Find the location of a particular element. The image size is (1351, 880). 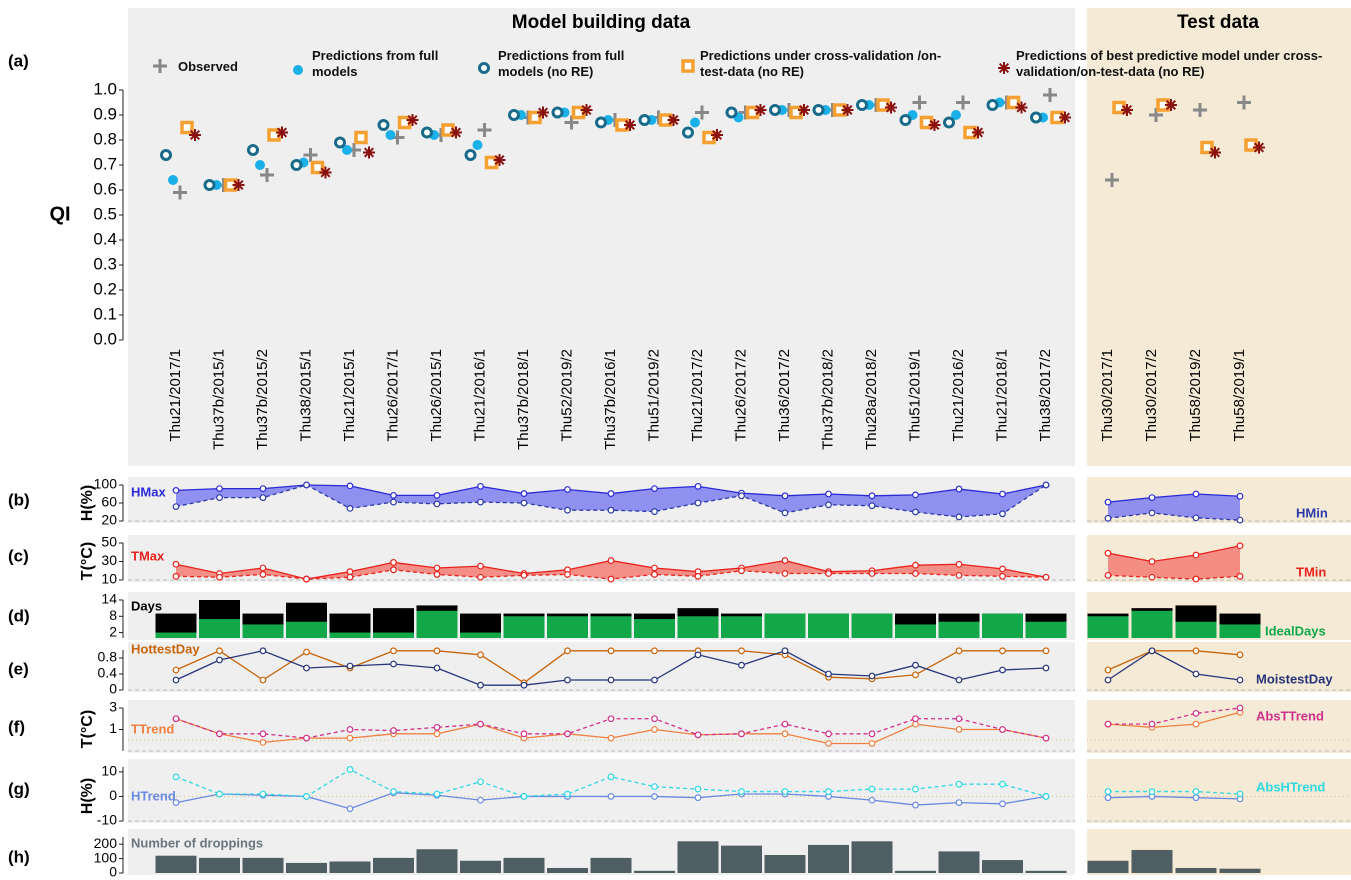

y-tick-label: 100 is located at coordinates (106, 484).